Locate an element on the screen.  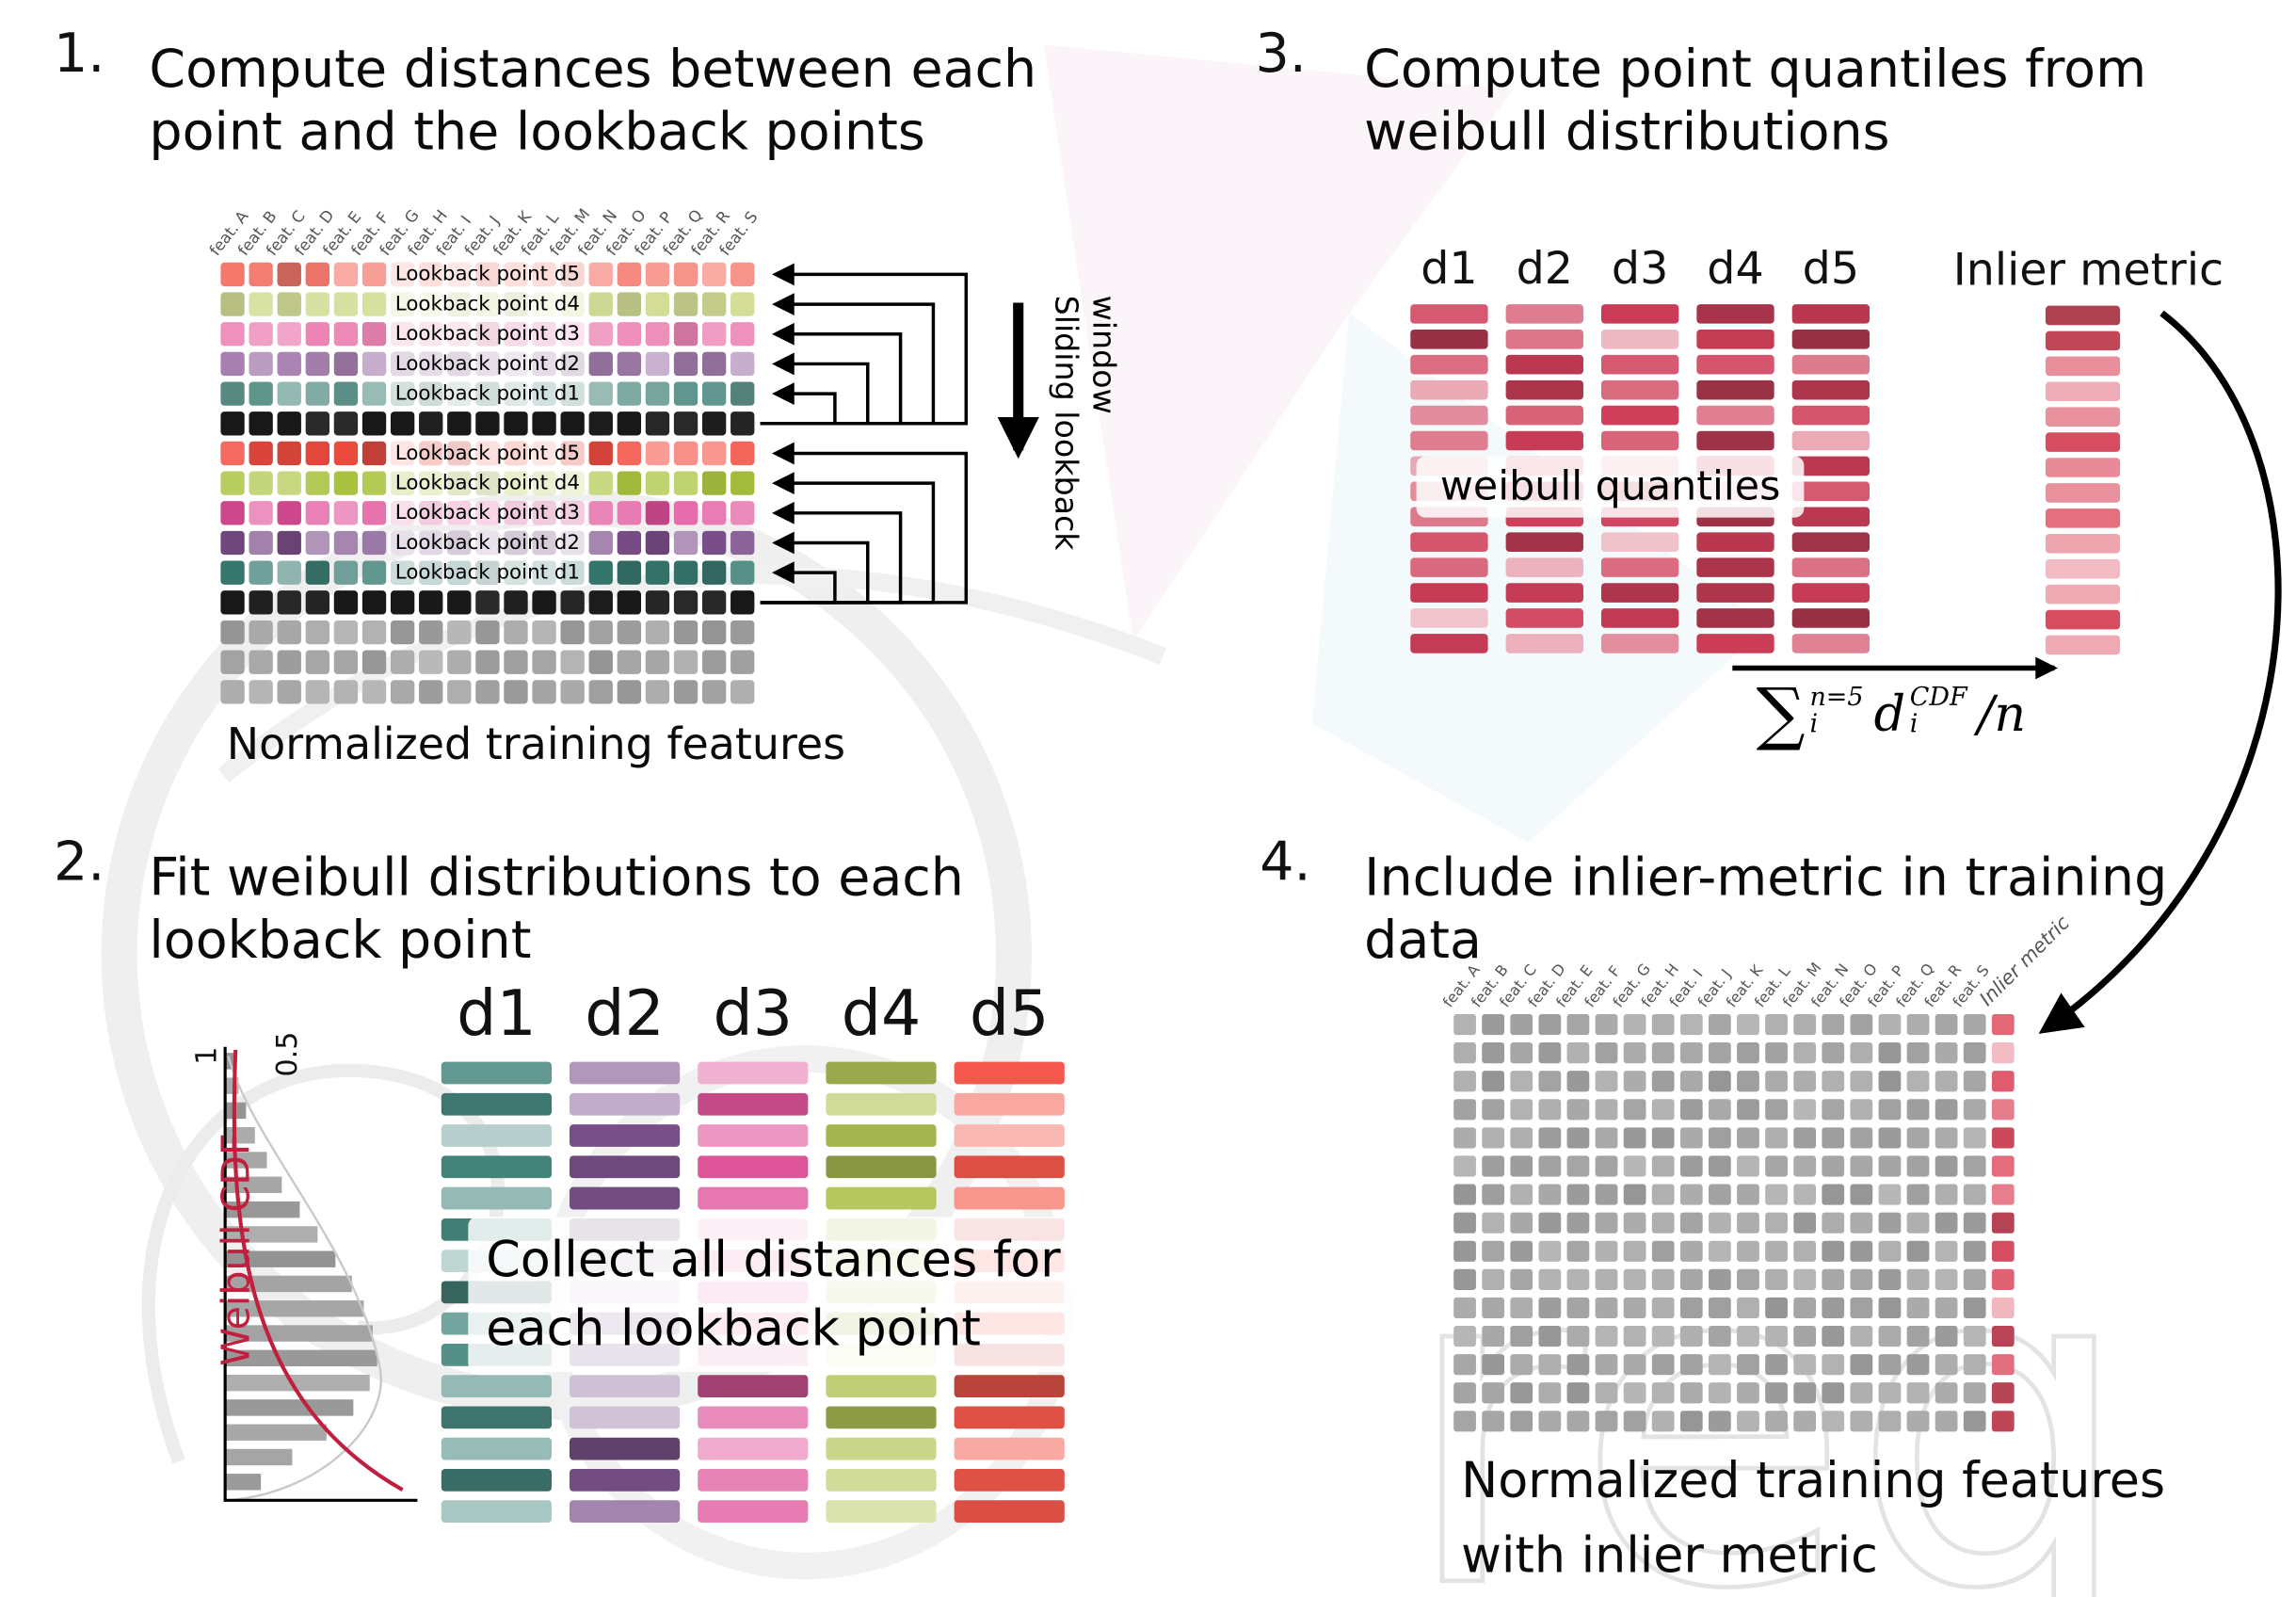
p1-matrix-row: Lookback point d2 is located at coordinates (487, 543).